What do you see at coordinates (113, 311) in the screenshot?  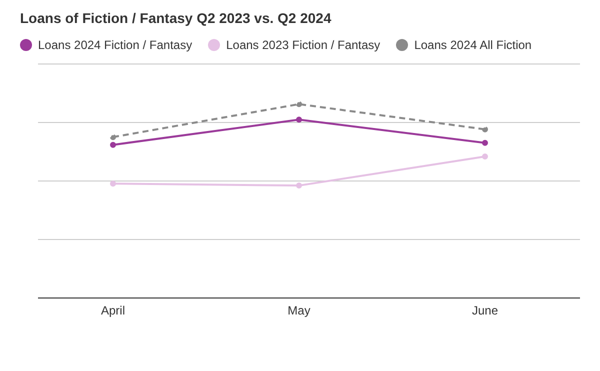 I see `x-tick-label: April` at bounding box center [113, 311].